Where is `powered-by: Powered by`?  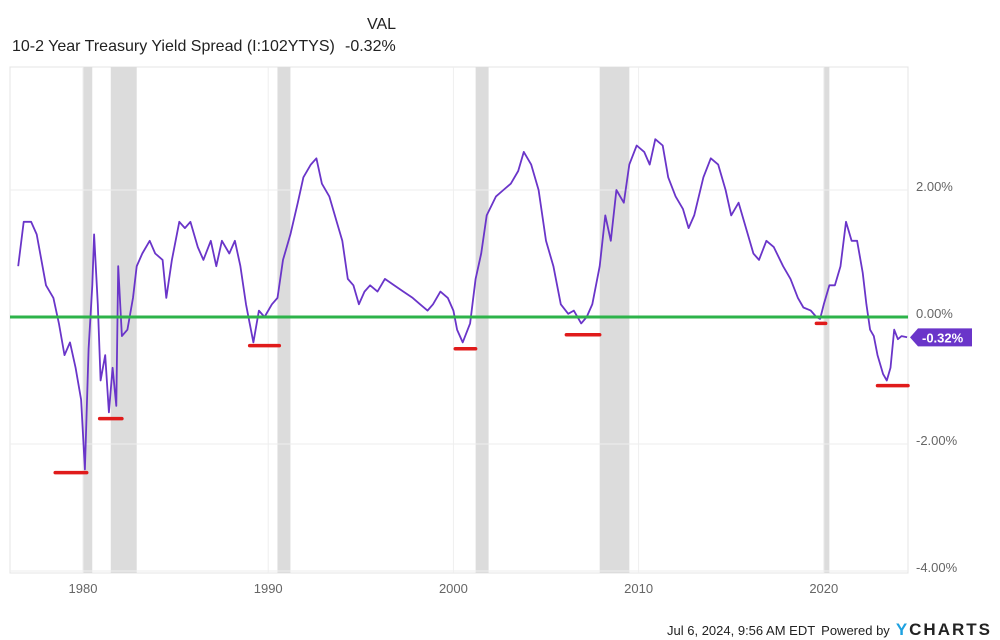 powered-by: Powered by is located at coordinates (855, 630).